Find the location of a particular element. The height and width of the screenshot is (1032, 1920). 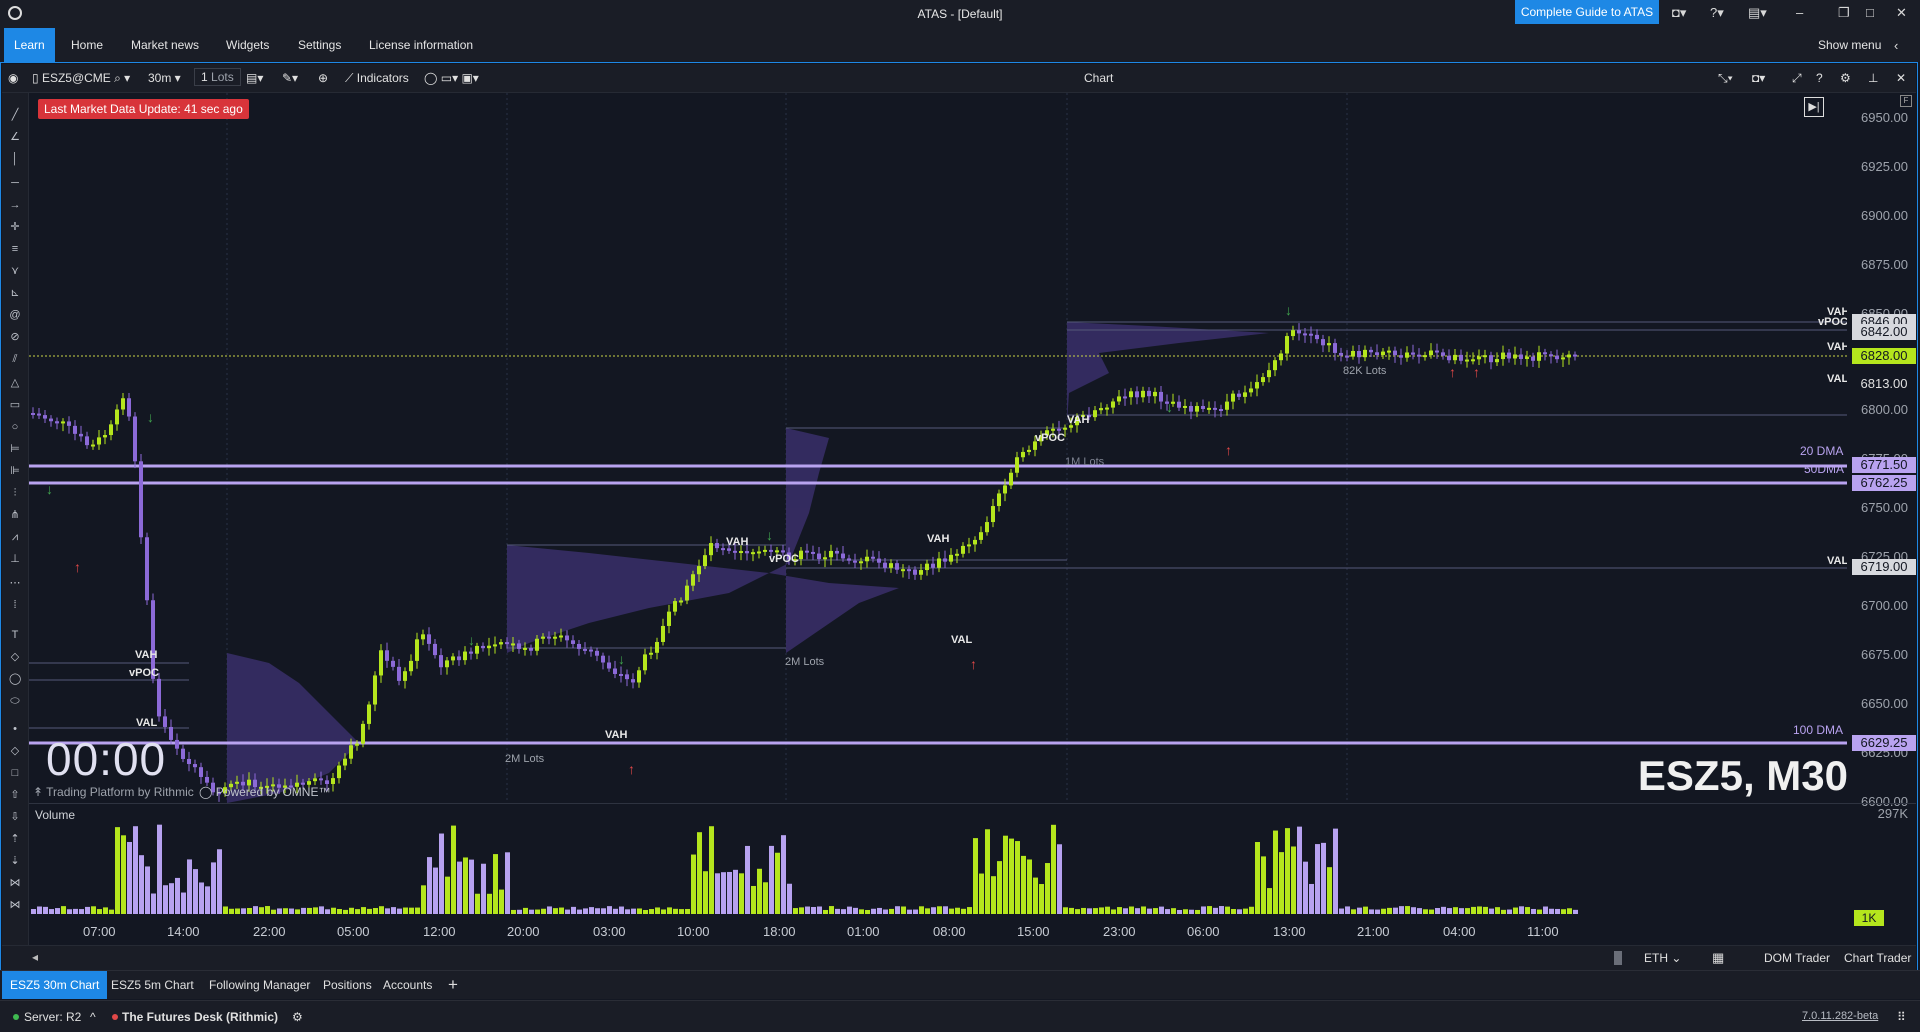

up-icon: ⇧ is located at coordinates (15, 795).